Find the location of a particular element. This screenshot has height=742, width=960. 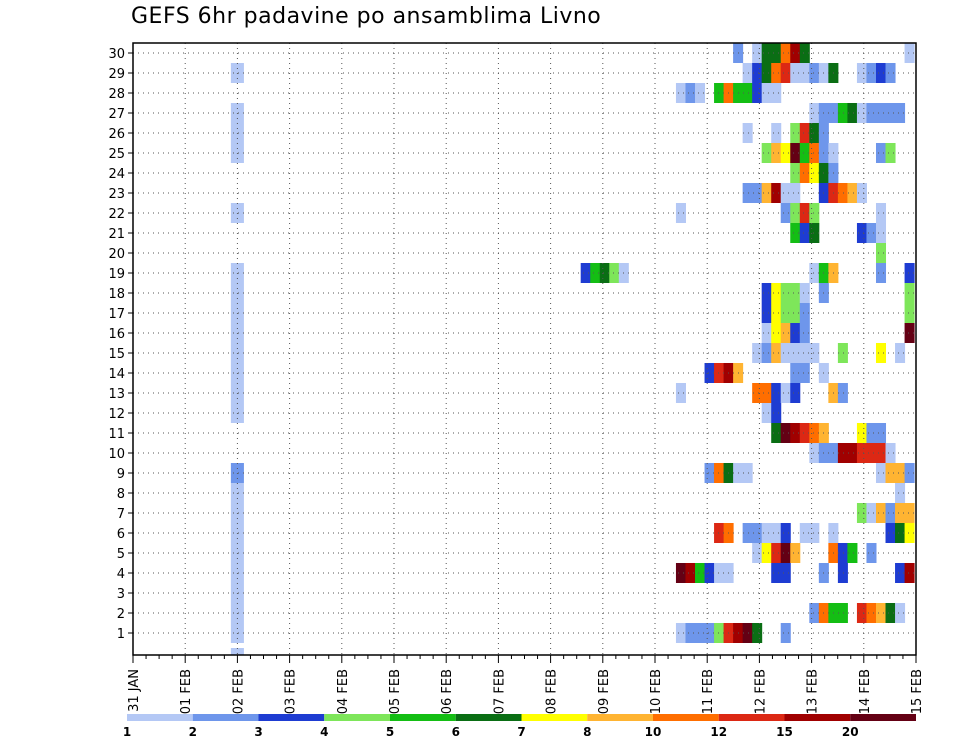

y-tick-label: 5 is located at coordinates (121, 554).